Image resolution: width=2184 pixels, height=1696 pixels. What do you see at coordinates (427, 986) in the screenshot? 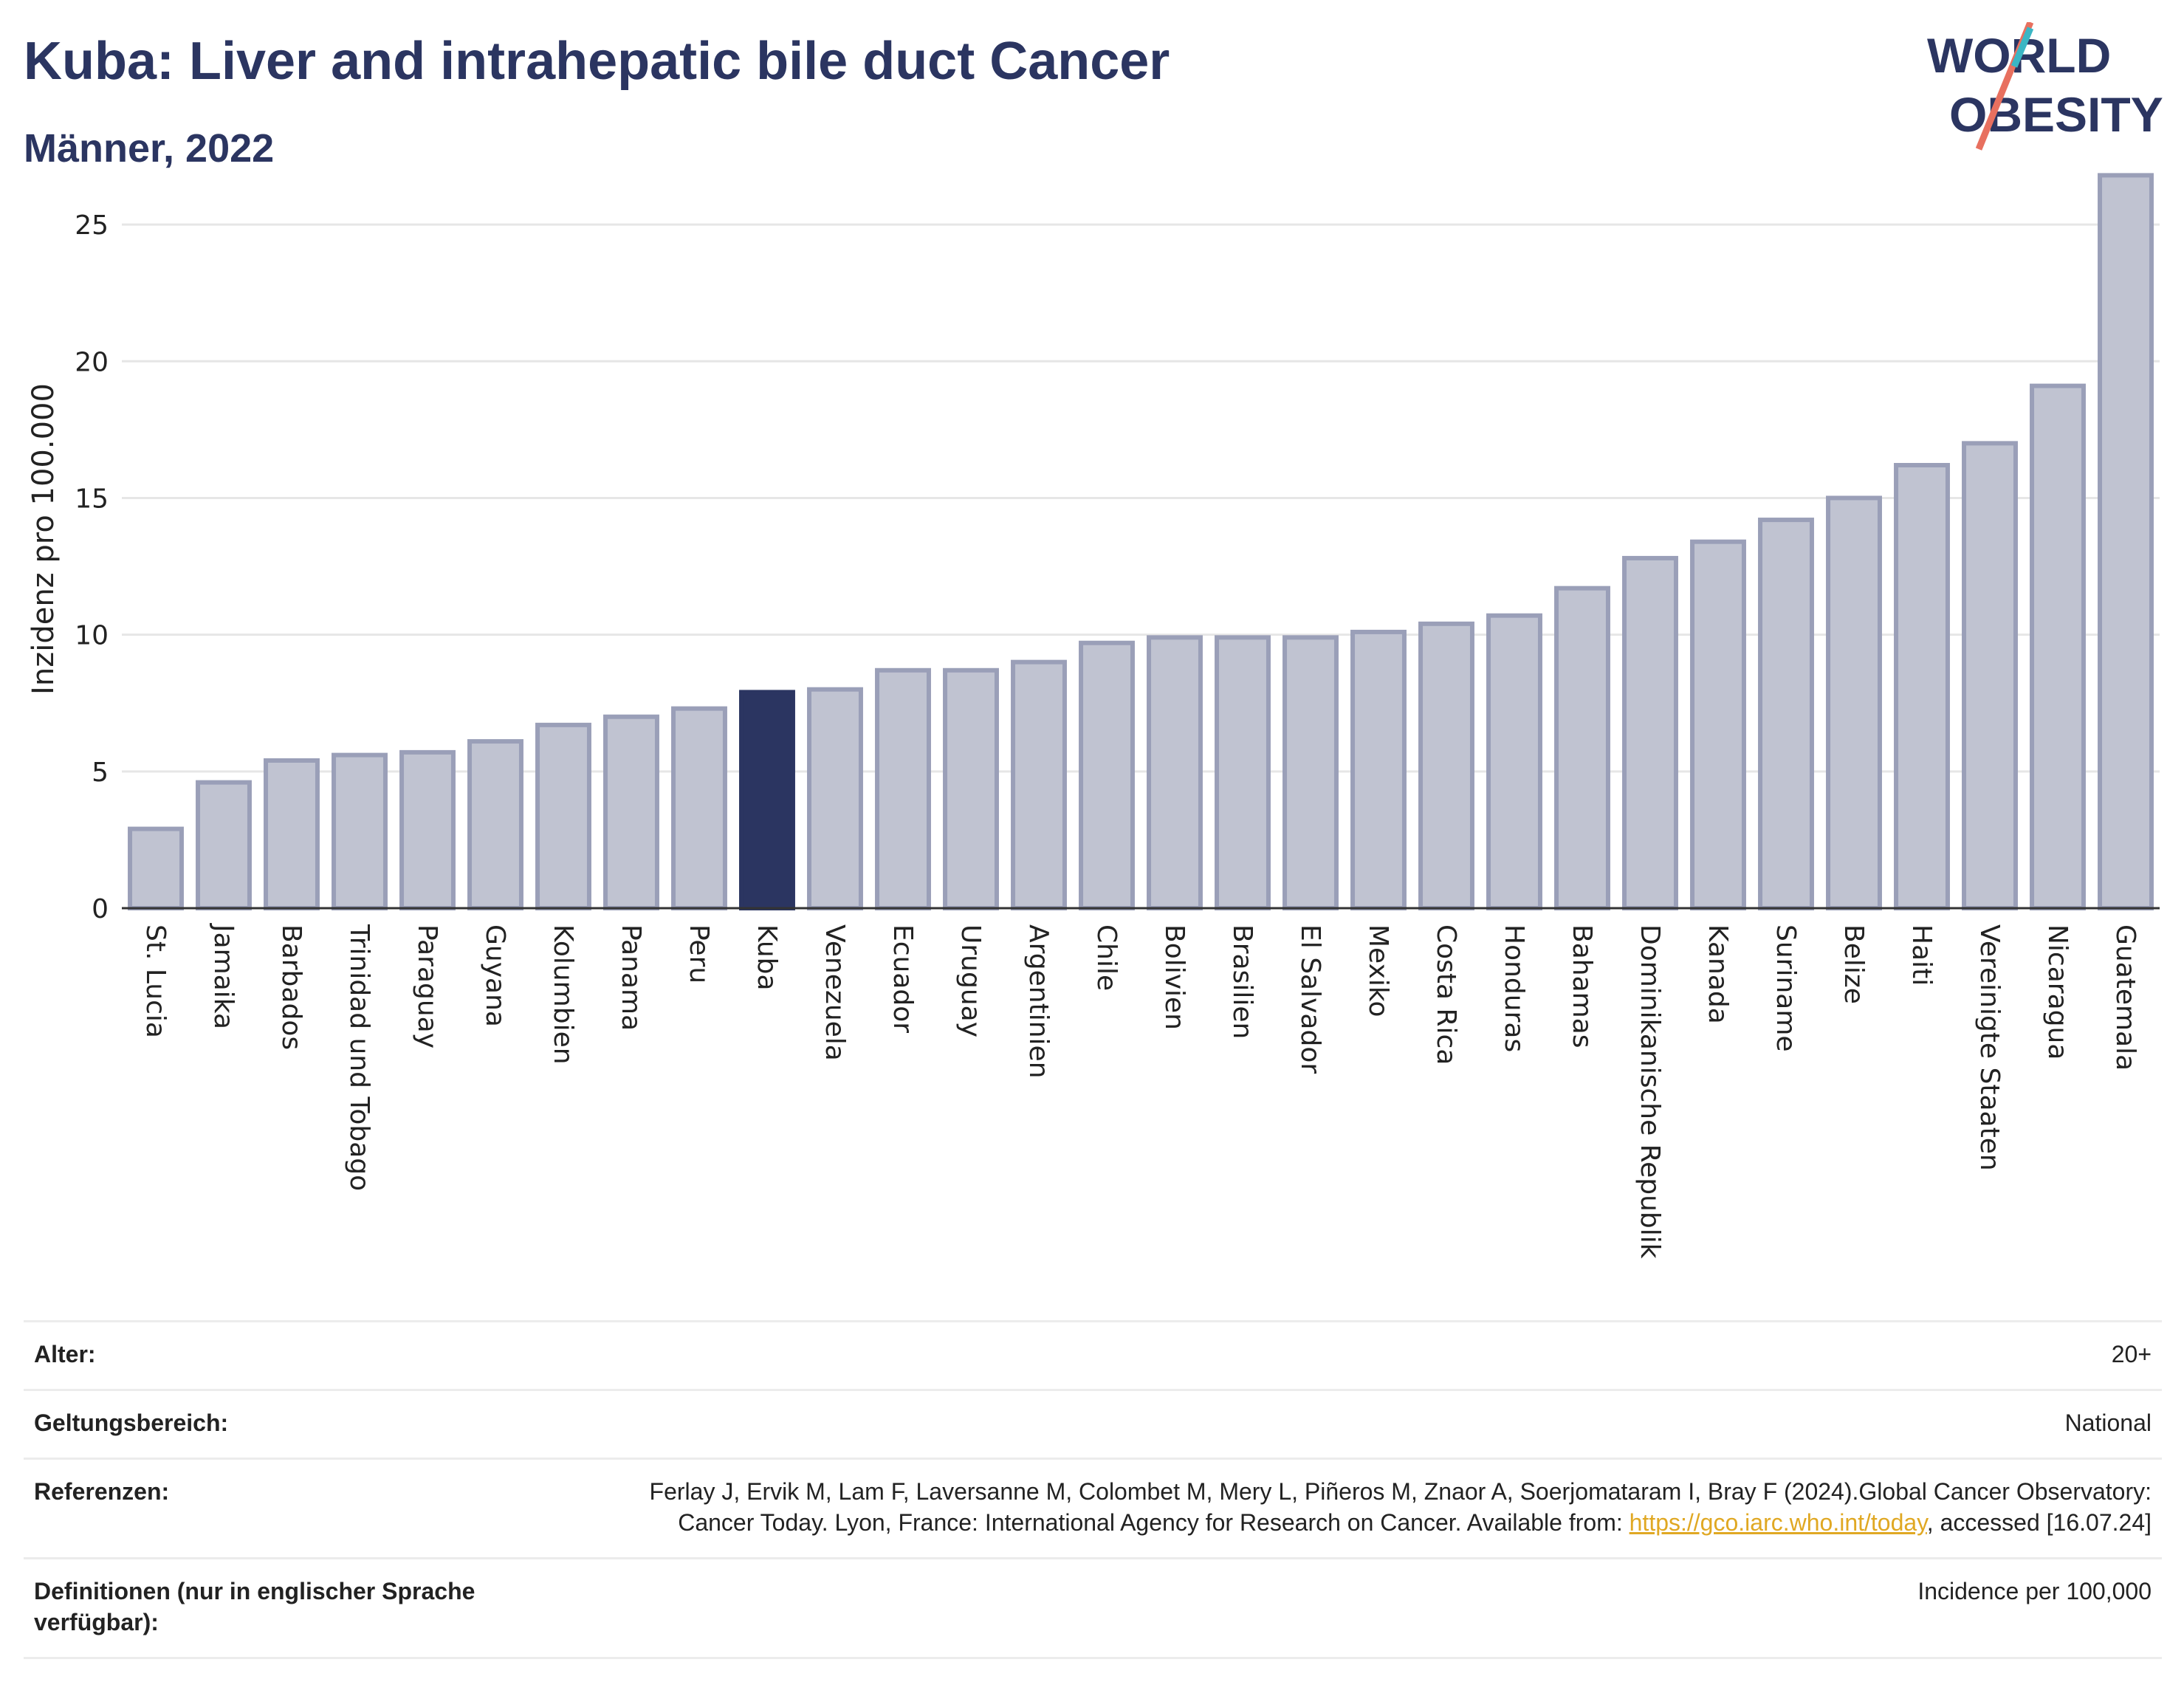
I see `x-tick-label: Paraguay` at bounding box center [427, 986].